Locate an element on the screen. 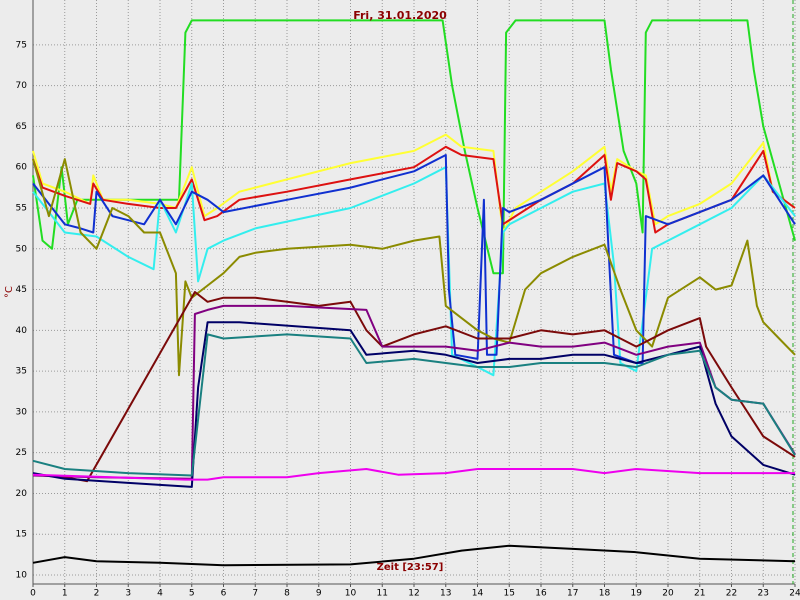  chart-title: Fri, 31.01.2020 is located at coordinates (400, 15).